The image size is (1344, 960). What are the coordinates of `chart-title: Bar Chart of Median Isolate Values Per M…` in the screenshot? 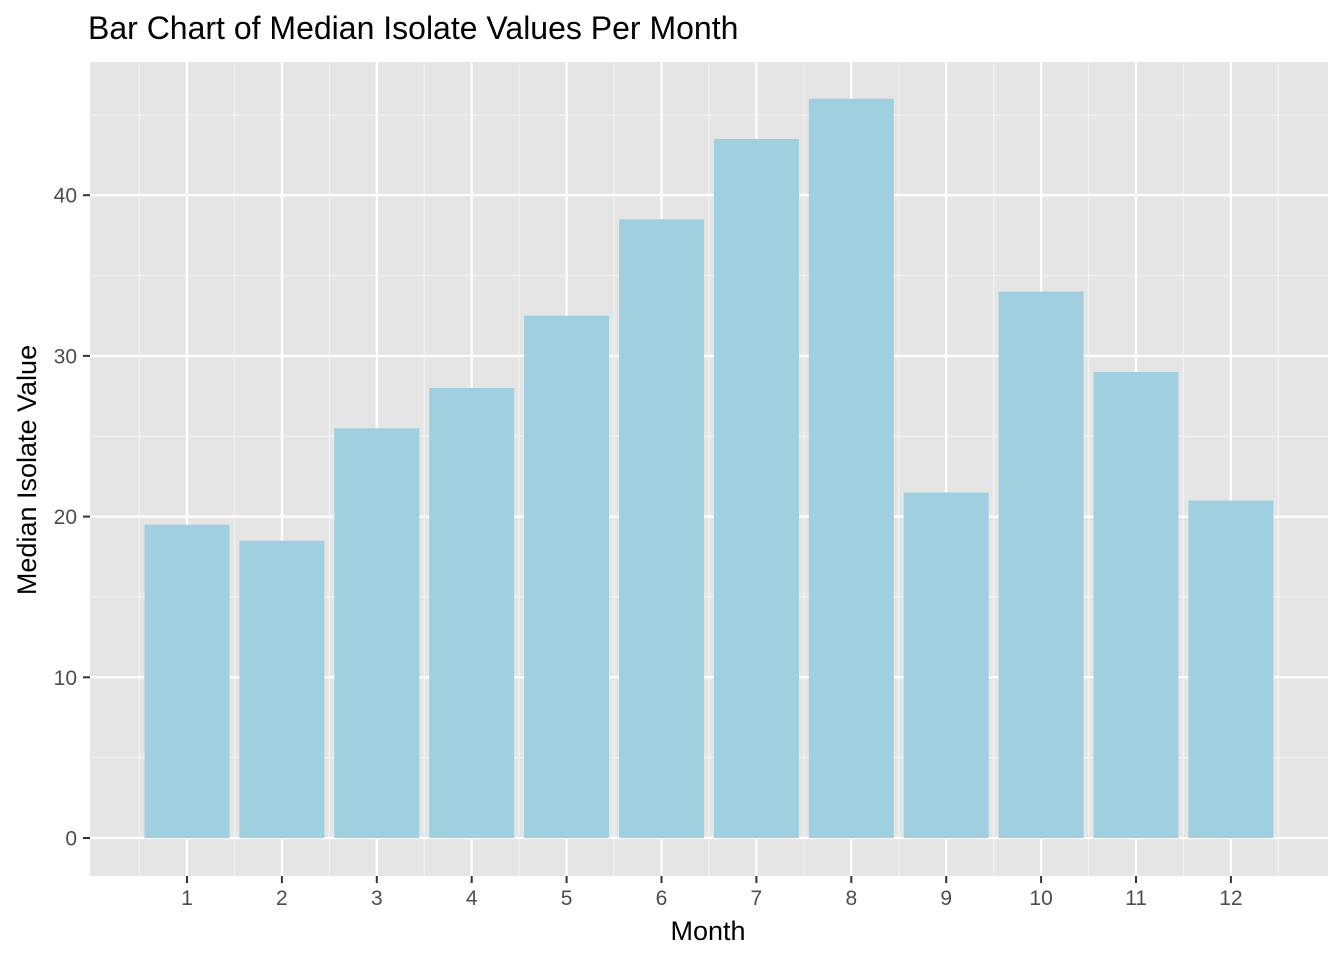 It's located at (413, 28).